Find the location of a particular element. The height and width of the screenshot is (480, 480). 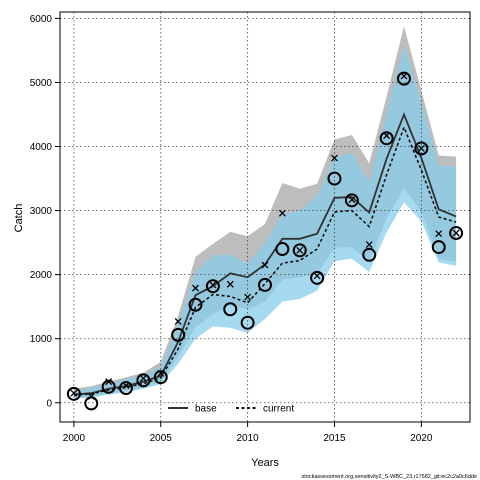

x-tick-label: 2010 is located at coordinates (248, 438).